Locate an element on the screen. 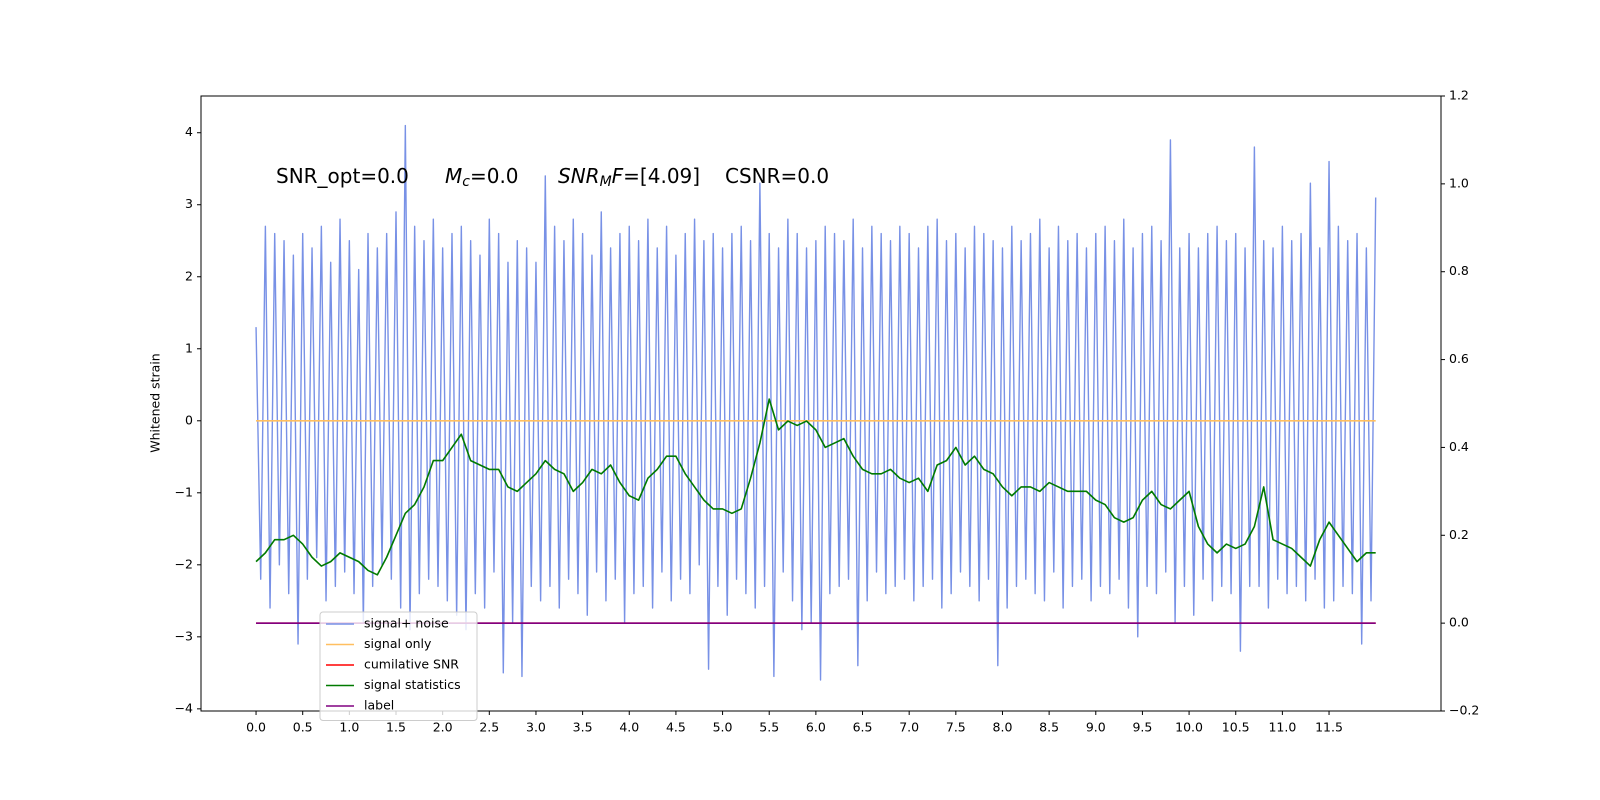 Image resolution: width=1600 pixels, height=800 pixels. x-tick-label: 9.0 is located at coordinates (1096, 727).